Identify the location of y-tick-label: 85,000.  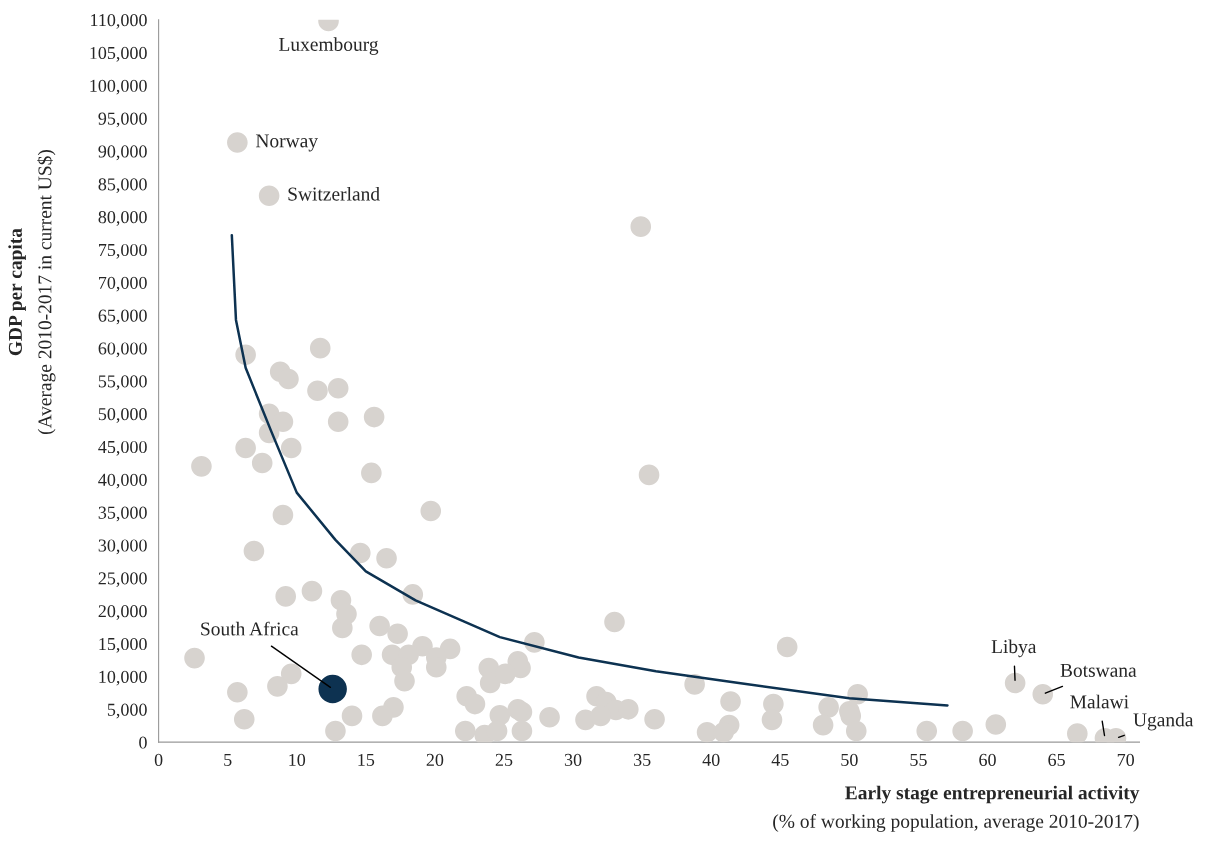
(122, 185).